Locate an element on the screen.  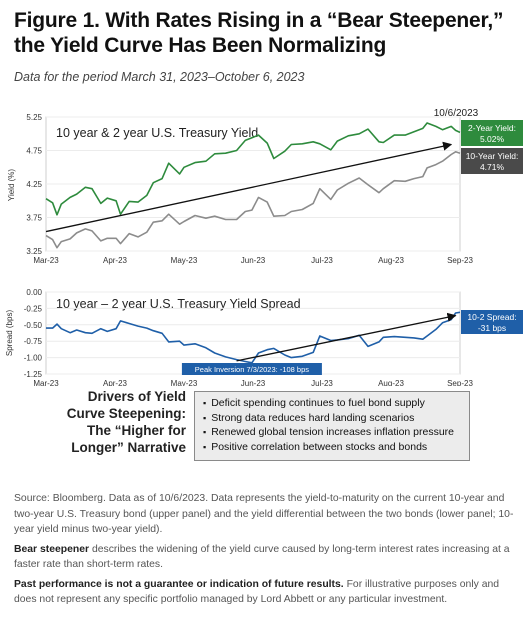
bear-term: Bear steepener is located at coordinates (52, 549).